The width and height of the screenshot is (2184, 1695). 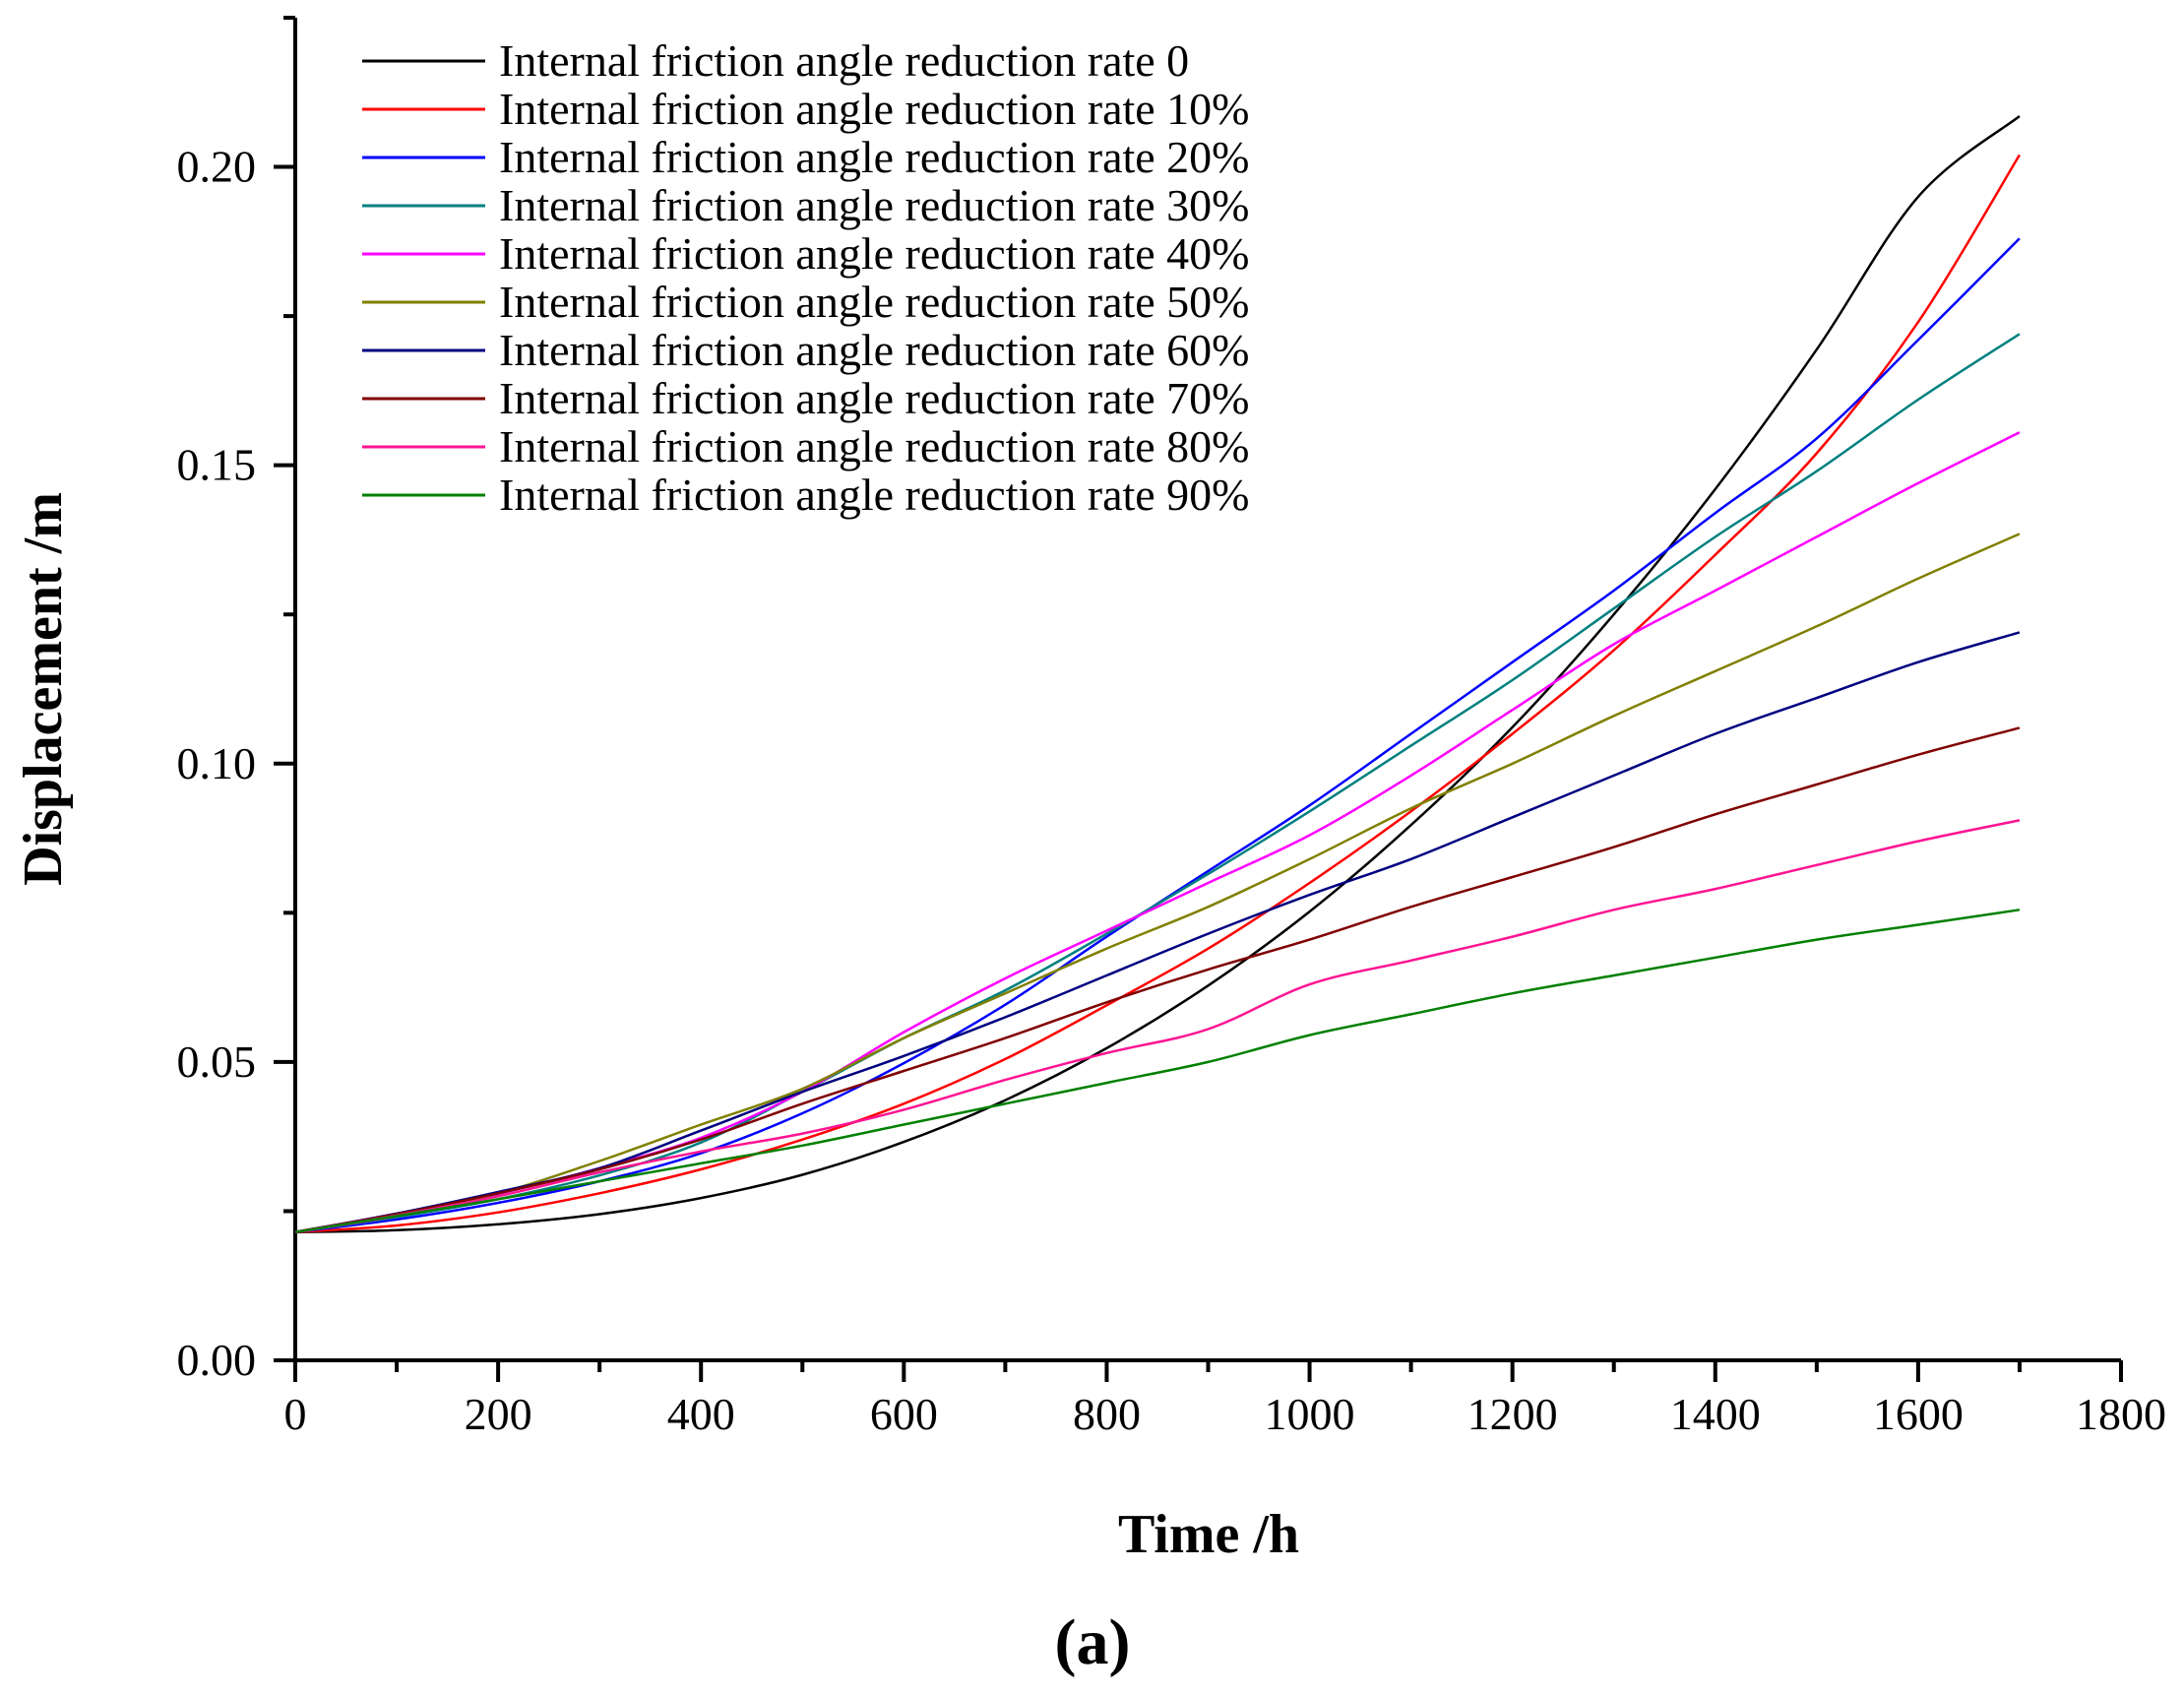 What do you see at coordinates (217, 763) in the screenshot?
I see `y-tick-label: 0.10` at bounding box center [217, 763].